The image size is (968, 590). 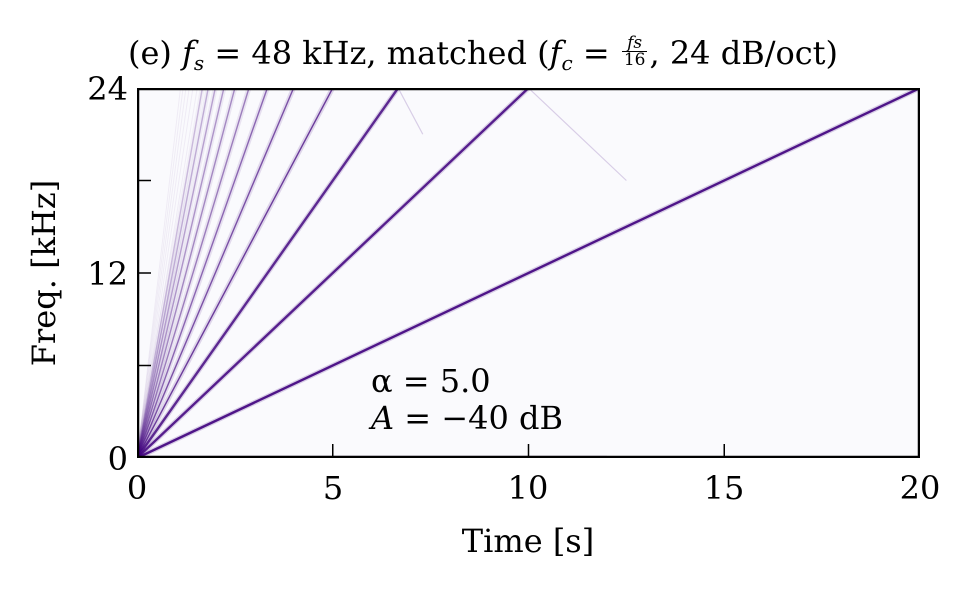 I want to click on x-axis-label: Time [s], so click(x=528, y=541).